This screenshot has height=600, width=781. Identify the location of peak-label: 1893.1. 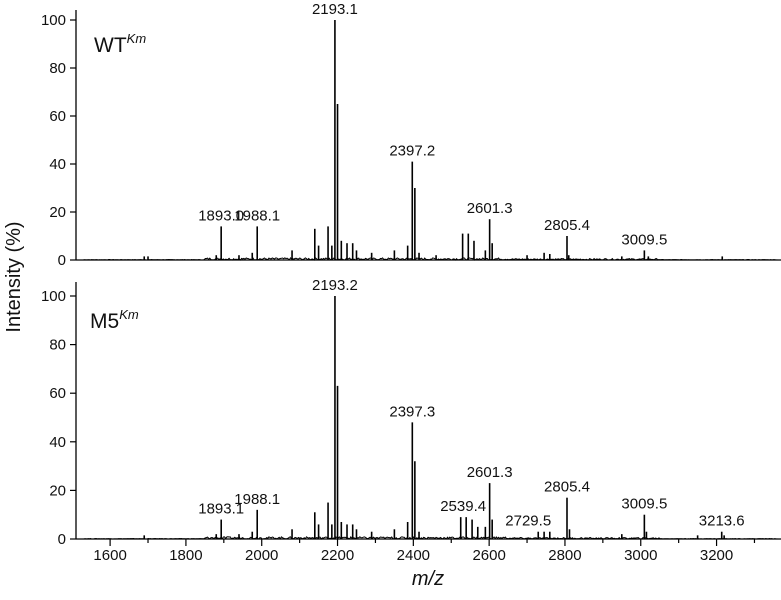
(221, 509).